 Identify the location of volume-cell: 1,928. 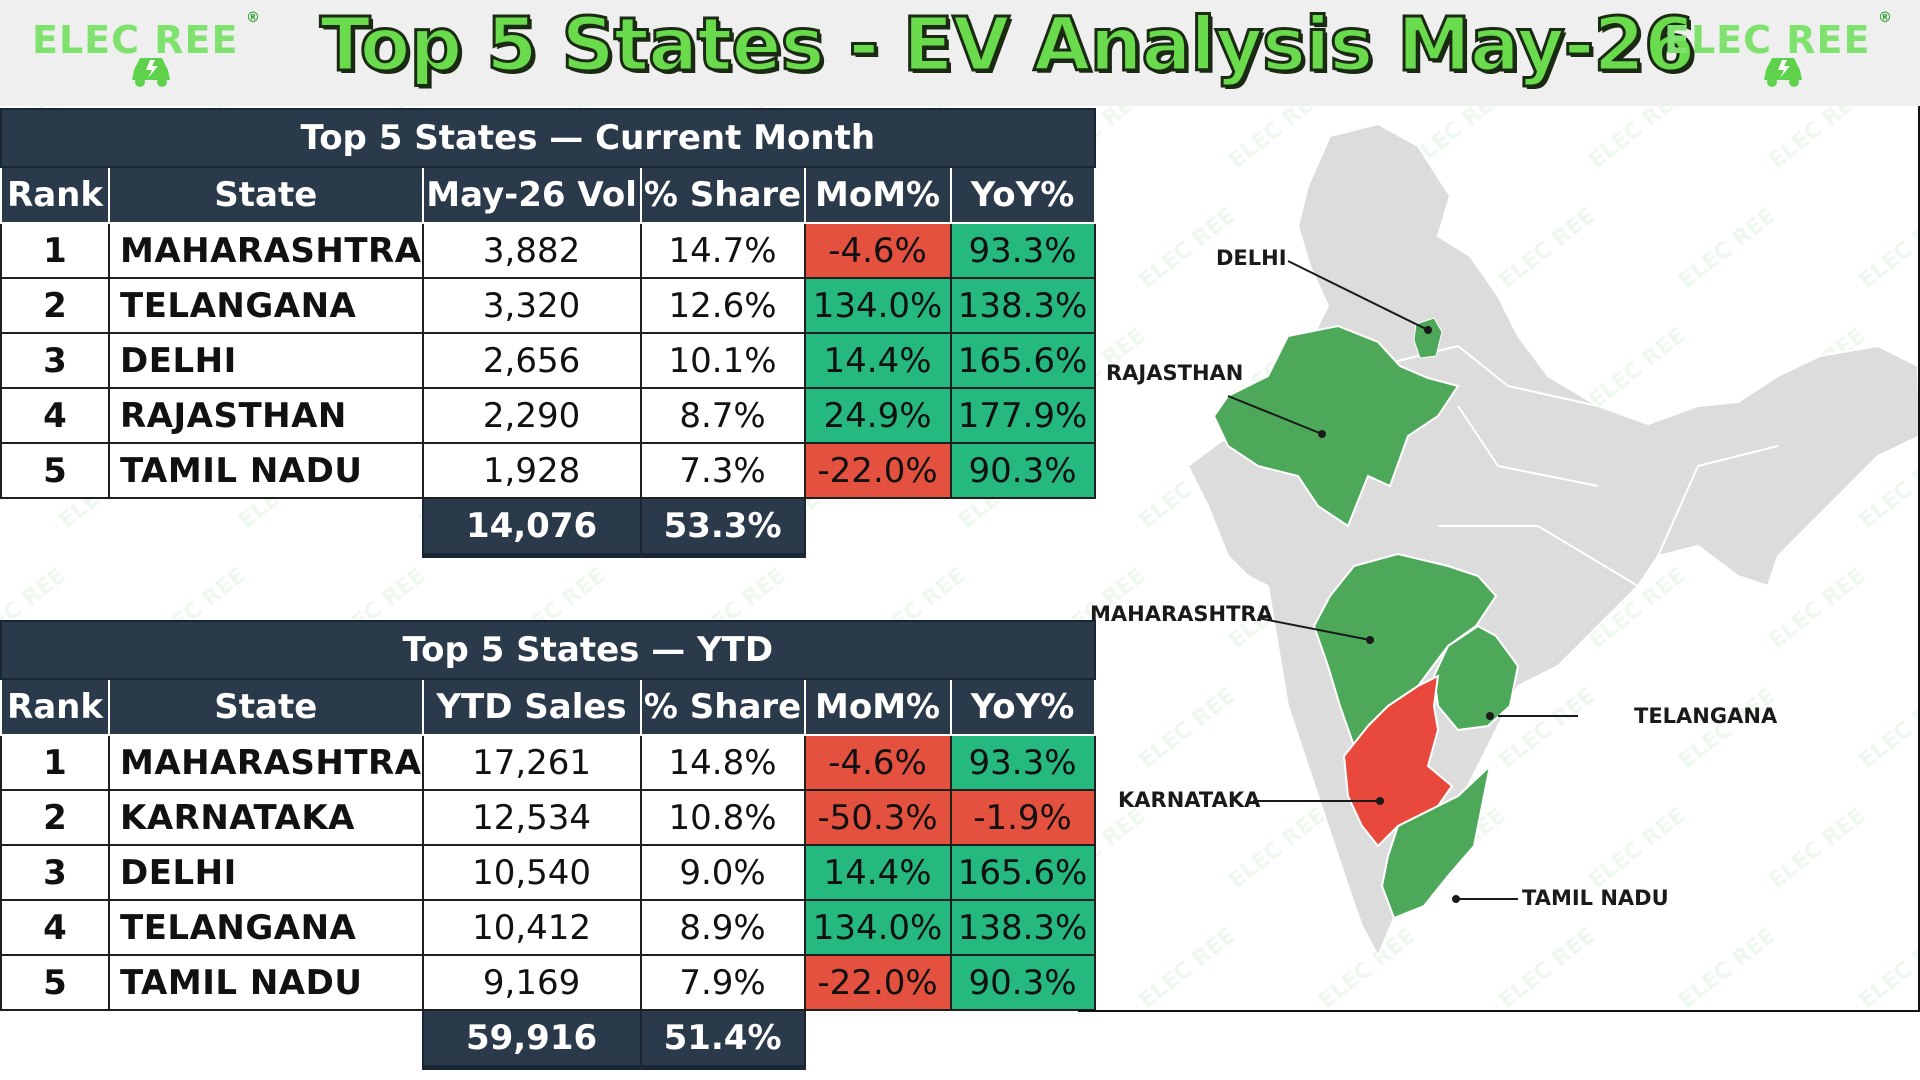
(531, 470).